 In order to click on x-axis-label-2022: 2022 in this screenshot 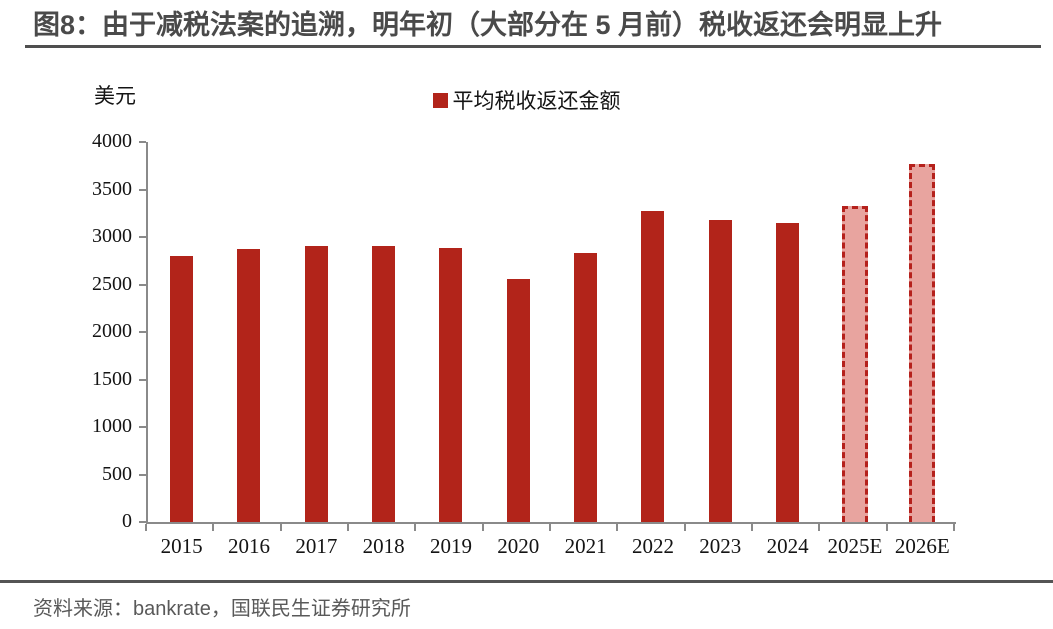, I will do `click(652, 546)`.